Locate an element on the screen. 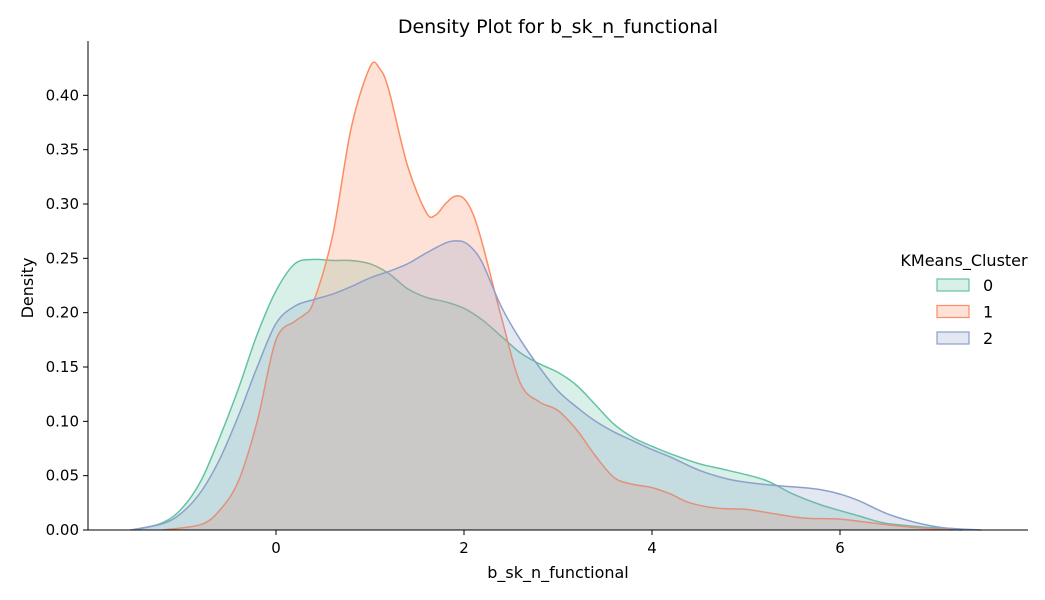 The width and height of the screenshot is (1045, 600). y-ticks: 0.00 0.05 0.10 0.15 0.20 0.25 0.30 0.35 0.40 is located at coordinates (67, 312).